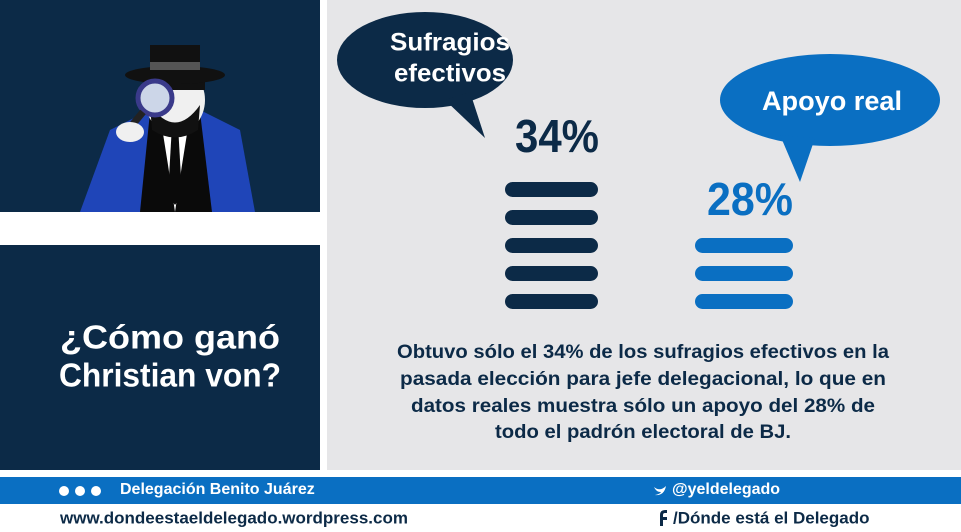 The height and width of the screenshot is (532, 961). What do you see at coordinates (726, 489) in the screenshot?
I see `footer-twitter: @yeldelegado` at bounding box center [726, 489].